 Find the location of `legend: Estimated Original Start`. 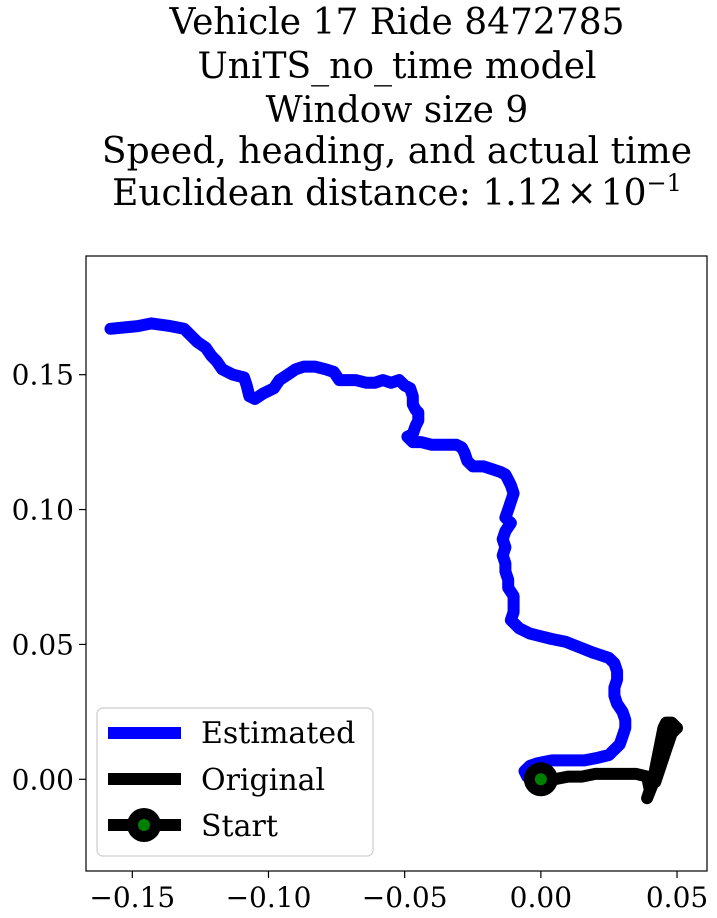

legend: Estimated Original Start is located at coordinates (235, 782).